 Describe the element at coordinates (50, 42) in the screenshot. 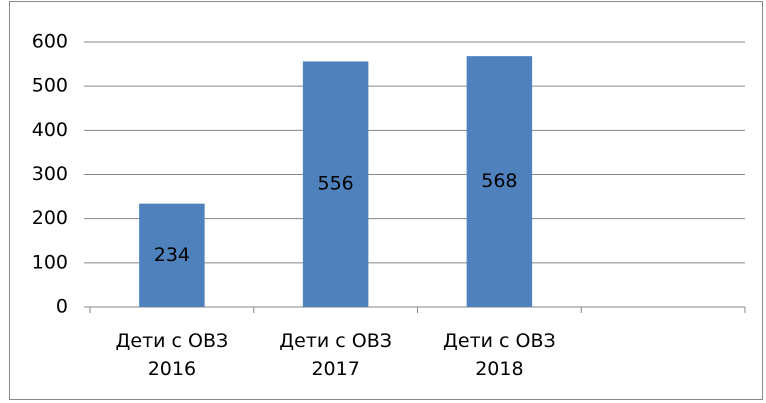

I see `y-tick-label: 600` at that location.